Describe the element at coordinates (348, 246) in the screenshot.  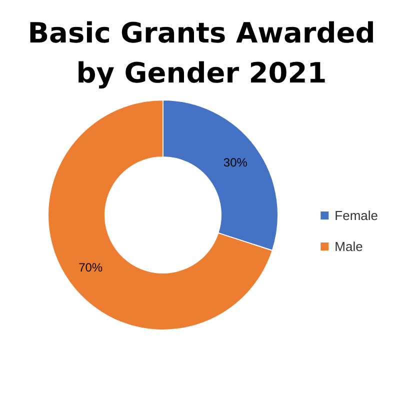
I see `legend-label: Male` at that location.